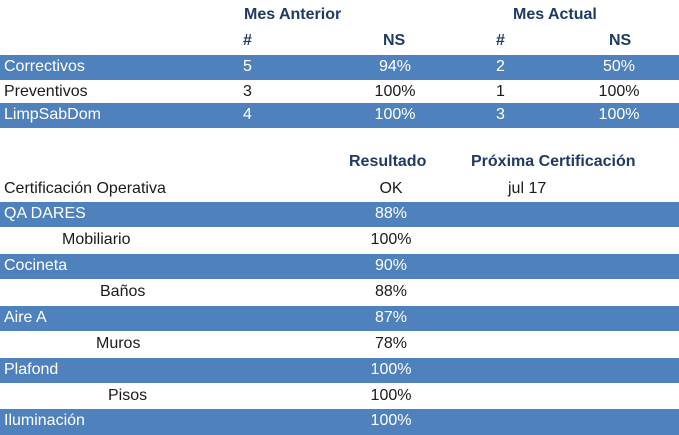  Describe the element at coordinates (96, 239) in the screenshot. I see `row-label: Mobiliario` at that location.